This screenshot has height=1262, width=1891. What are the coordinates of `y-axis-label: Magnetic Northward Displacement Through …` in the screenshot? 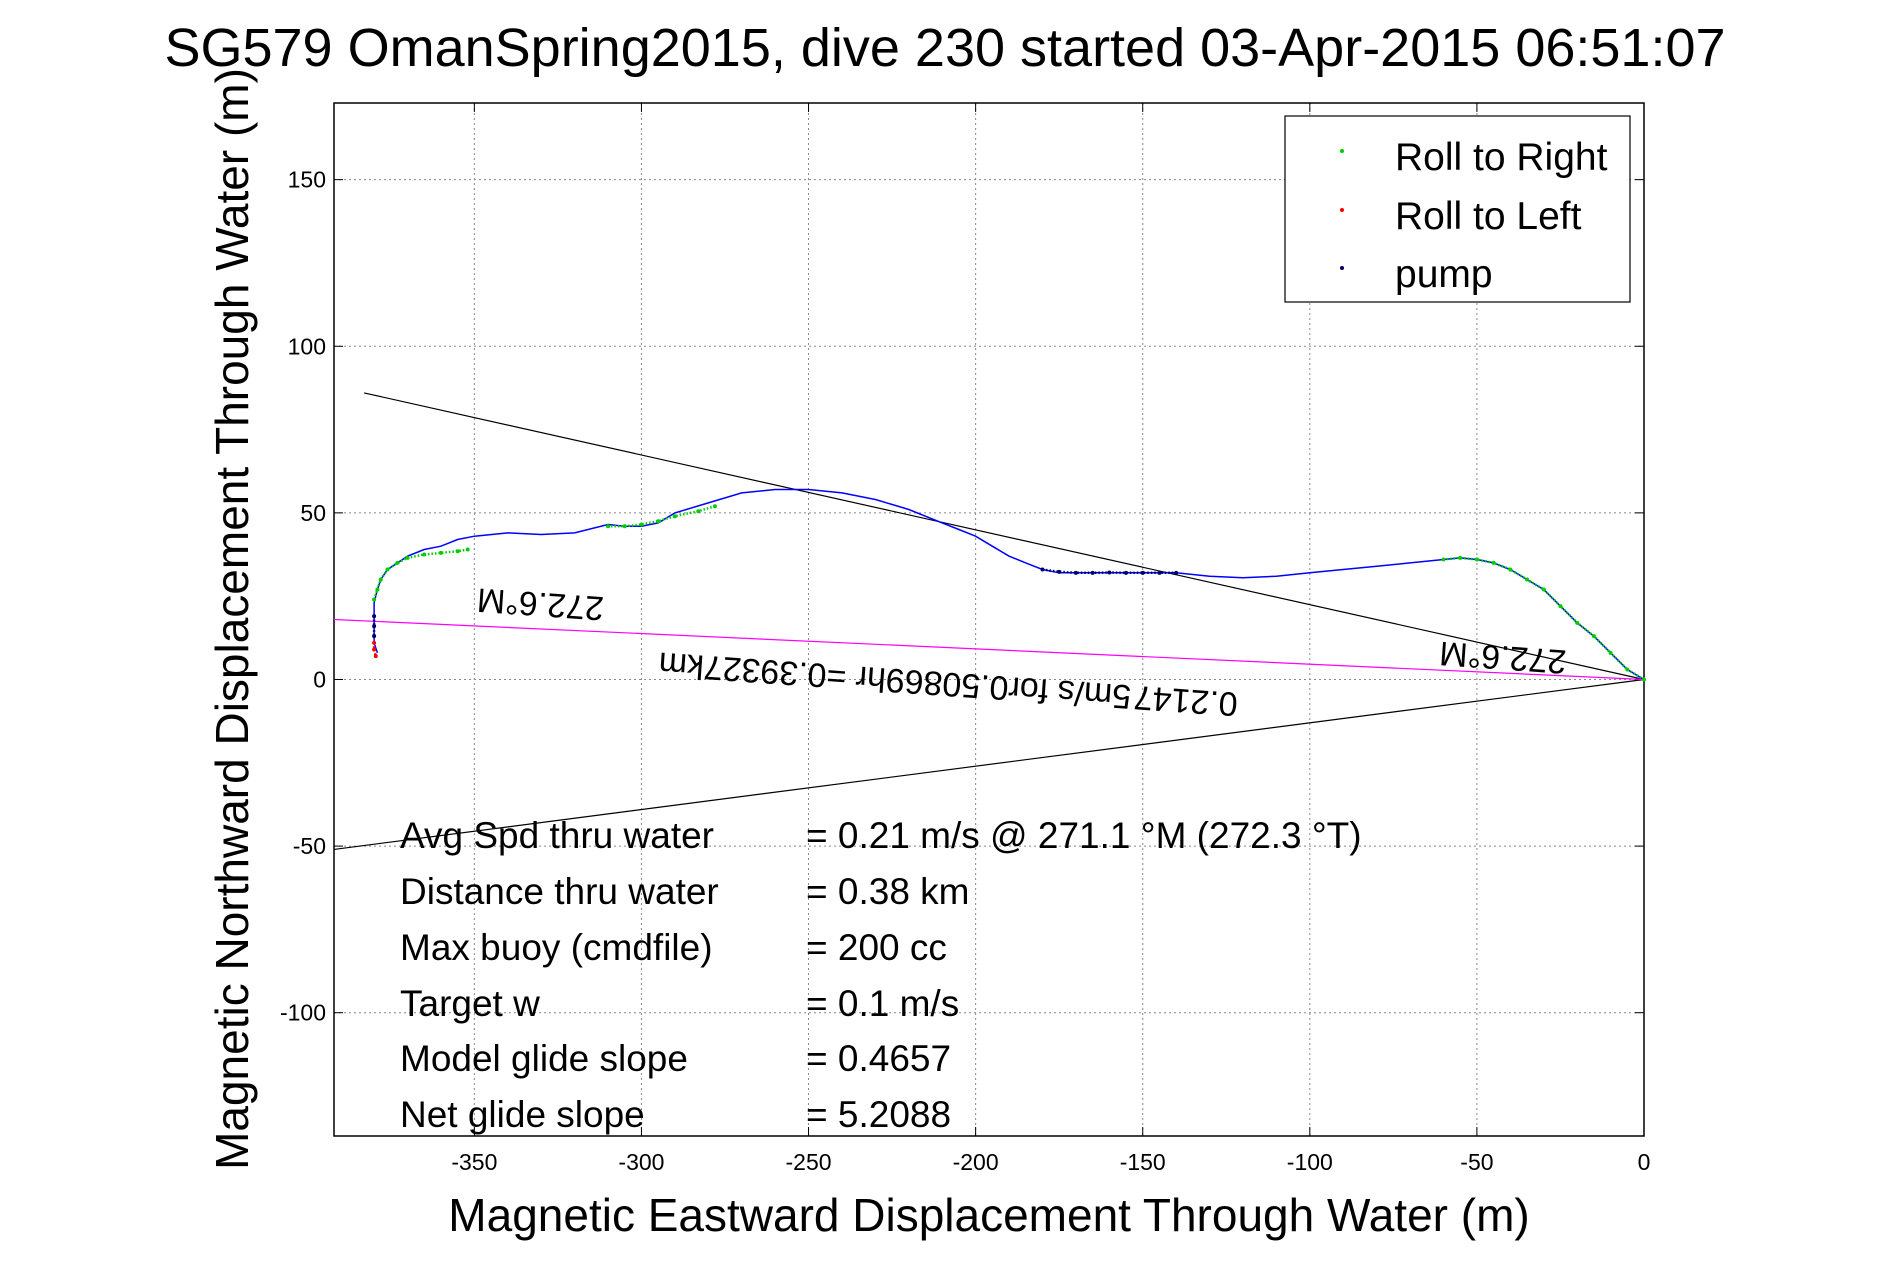 It's located at (232, 619).